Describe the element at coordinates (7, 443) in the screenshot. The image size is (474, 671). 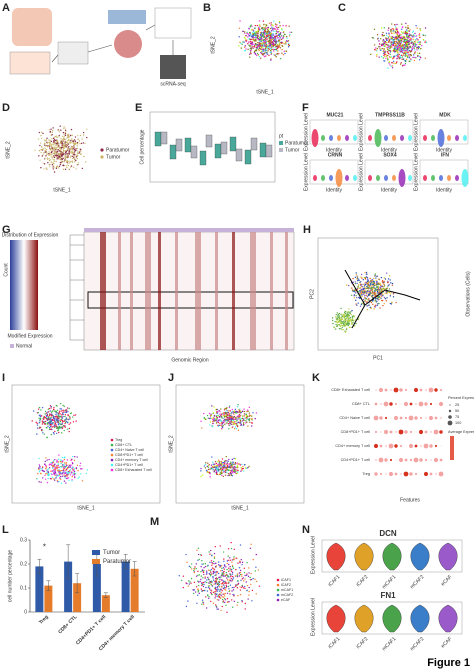
I see `axis-label: tSNE_2` at that location.